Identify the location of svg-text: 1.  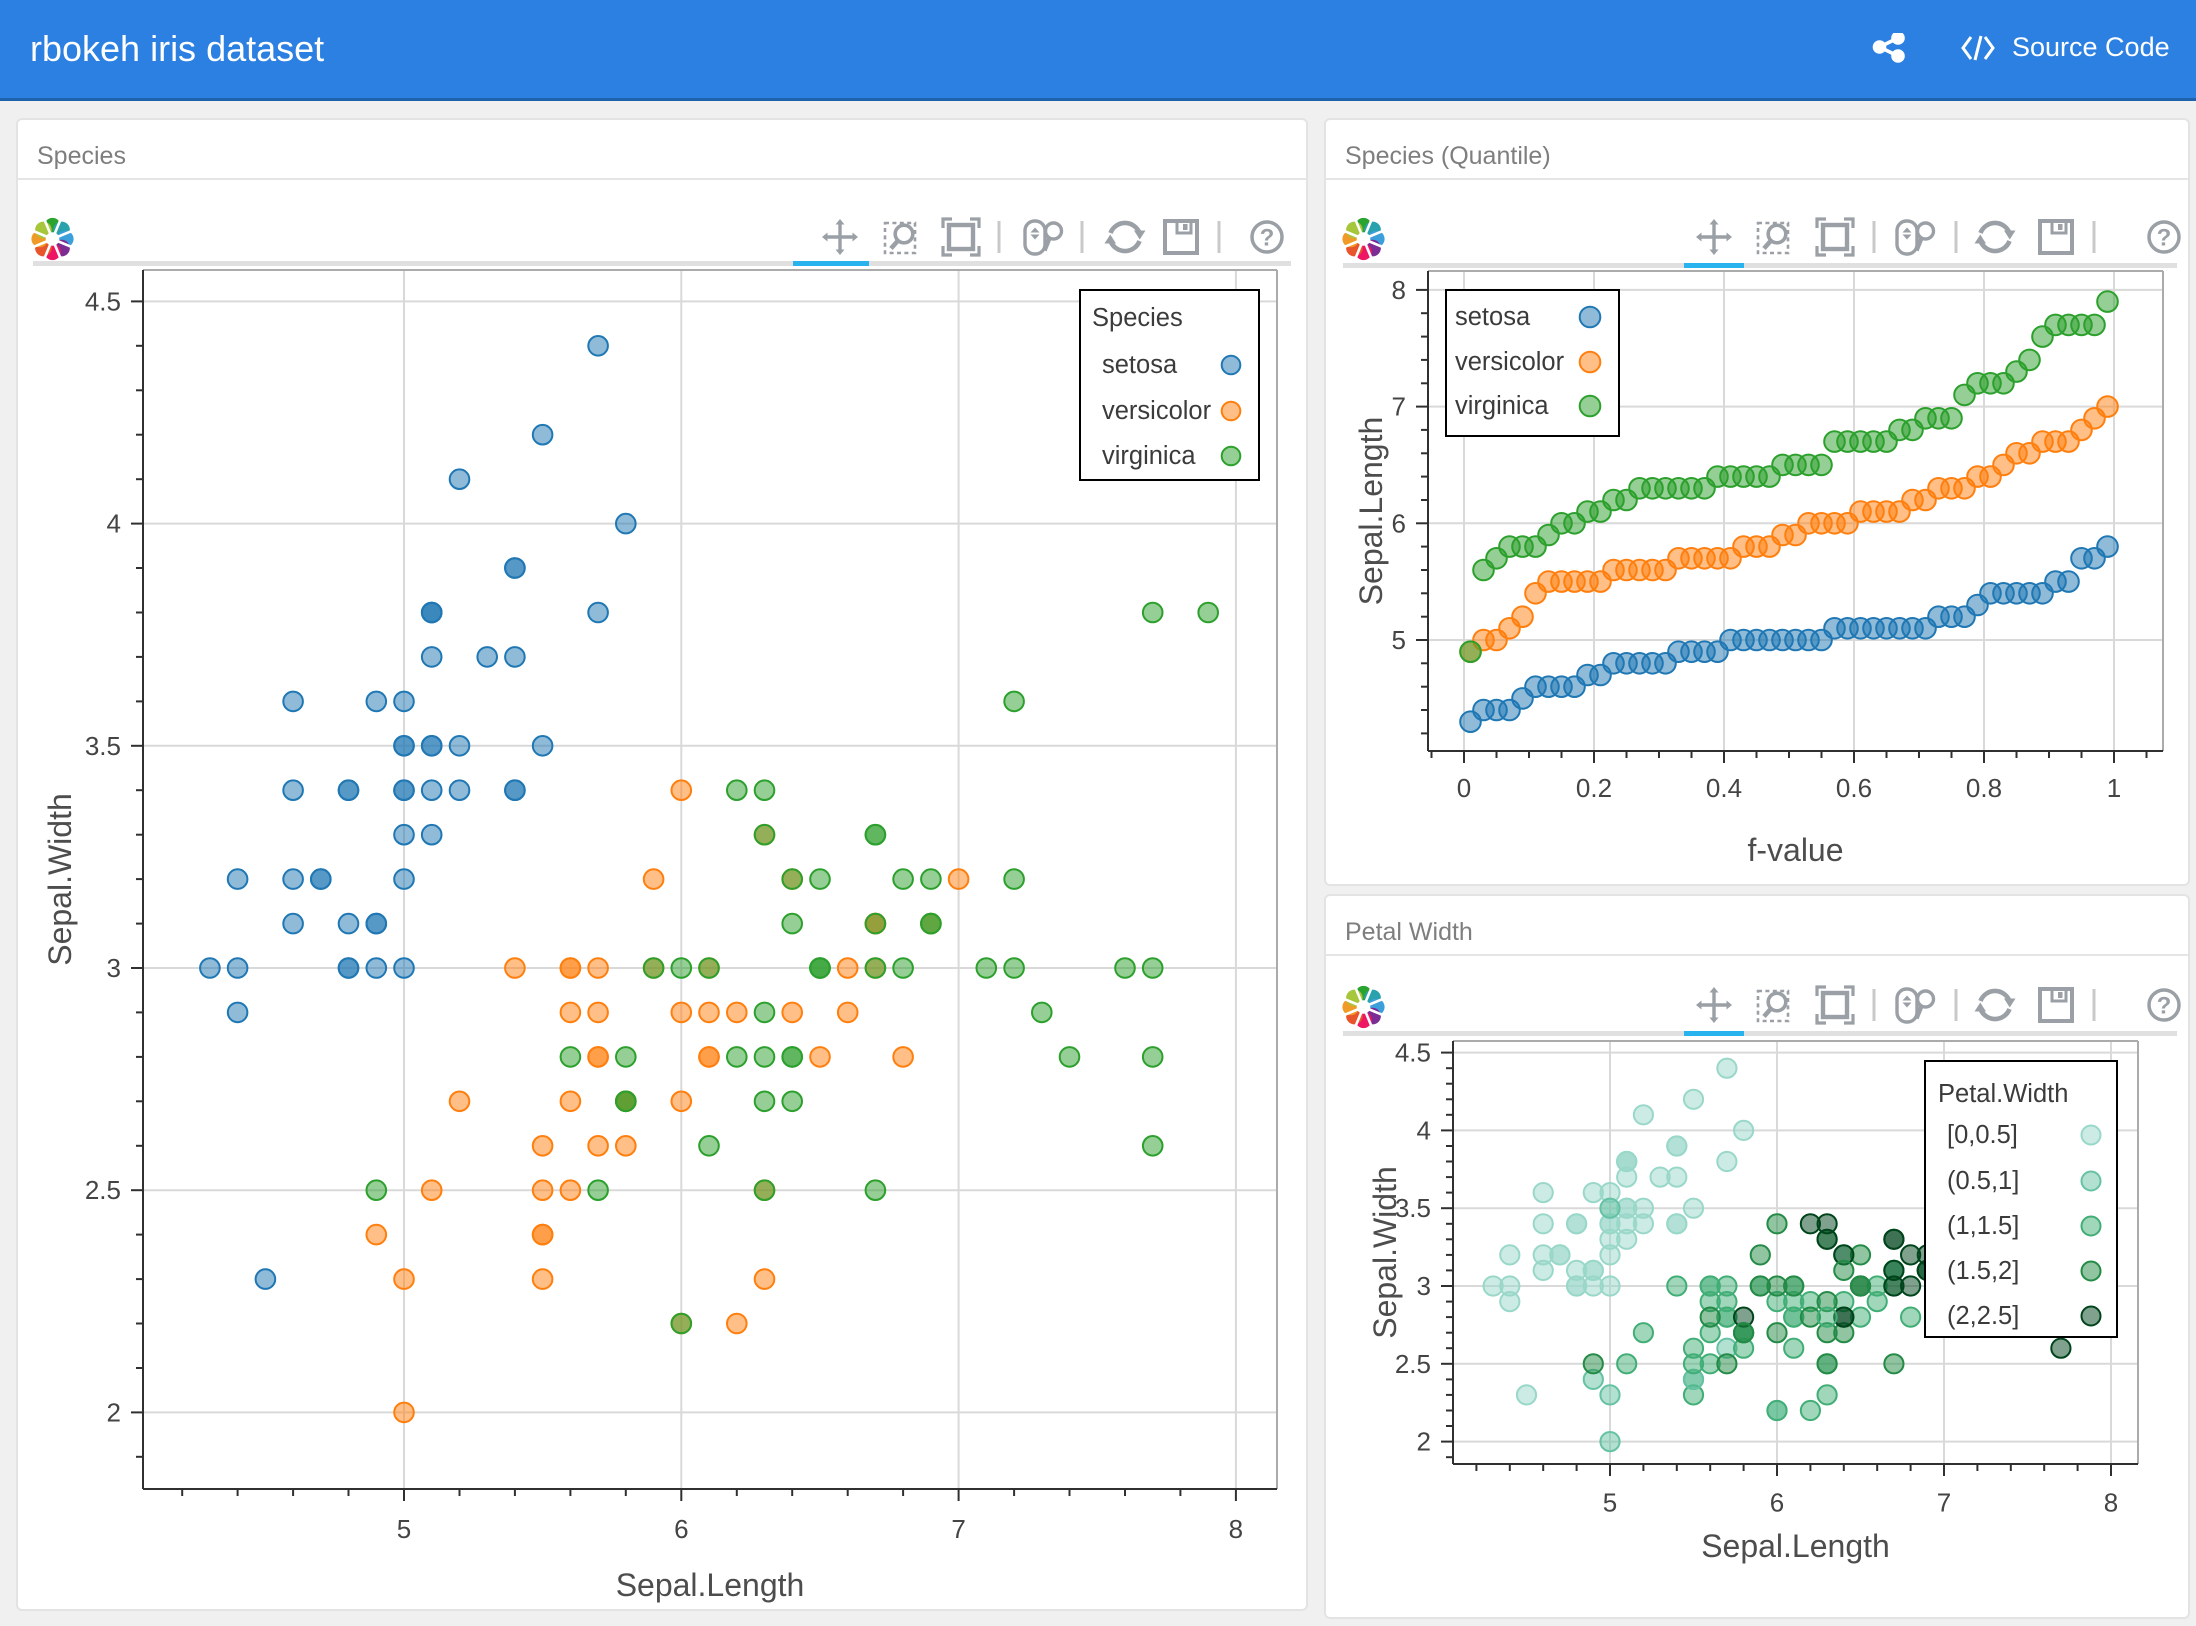
(2114, 788).